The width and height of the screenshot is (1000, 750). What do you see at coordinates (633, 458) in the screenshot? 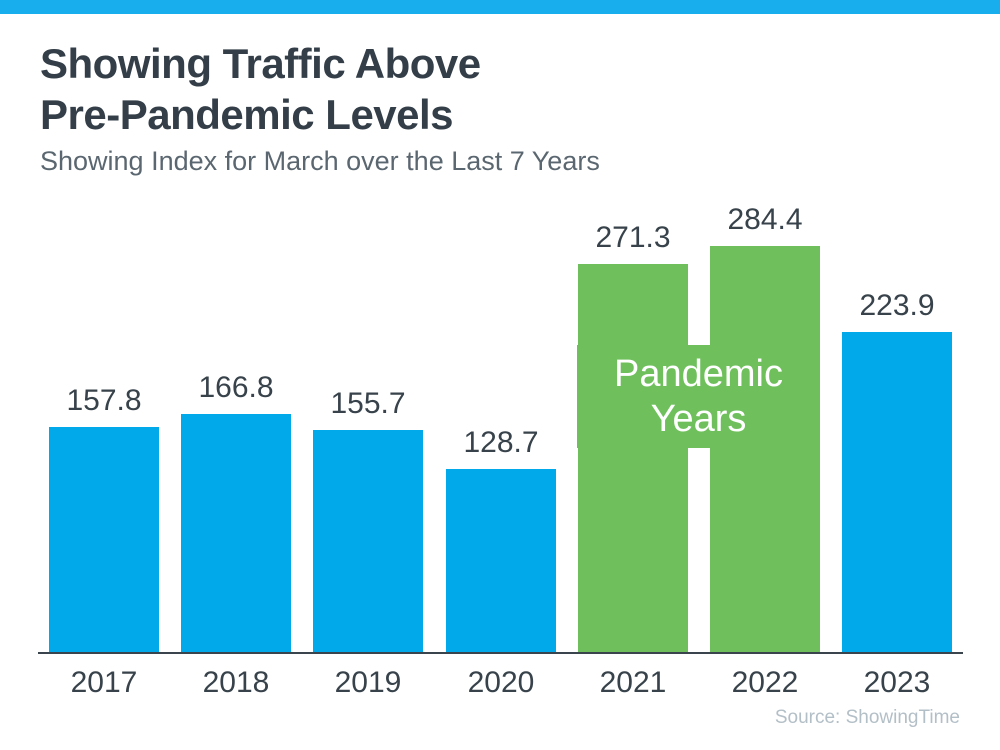
I see `bar-2021` at bounding box center [633, 458].